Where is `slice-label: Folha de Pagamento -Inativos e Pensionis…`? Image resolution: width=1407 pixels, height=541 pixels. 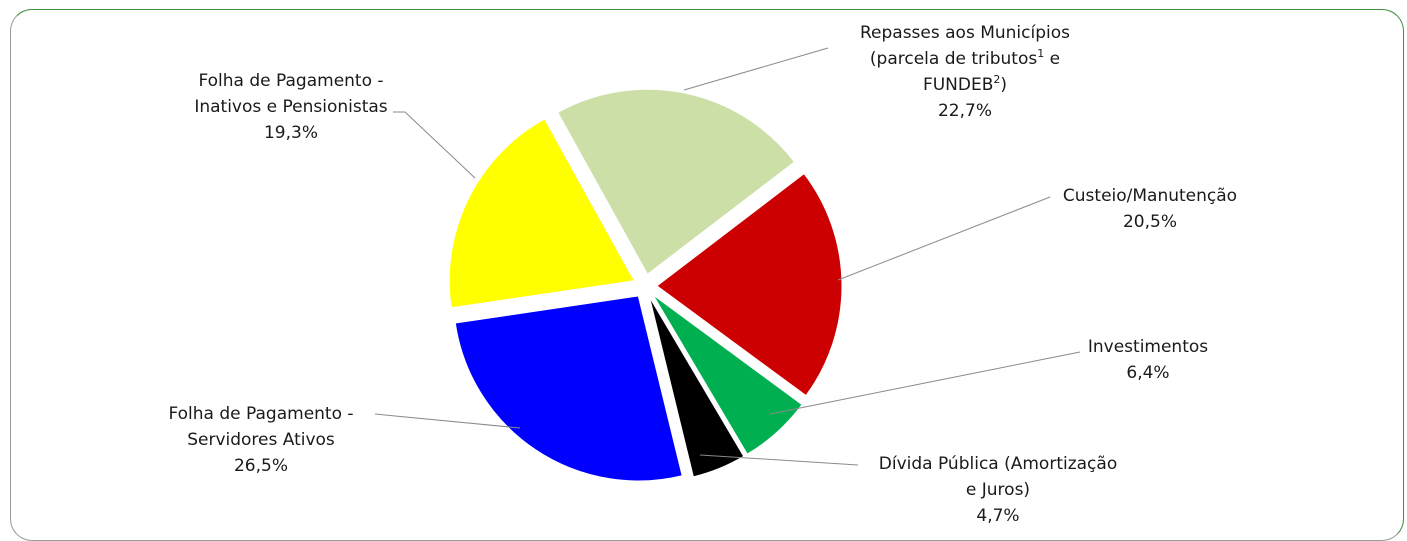 slice-label: Folha de Pagamento -Inativos e Pensionis… is located at coordinates (290, 107).